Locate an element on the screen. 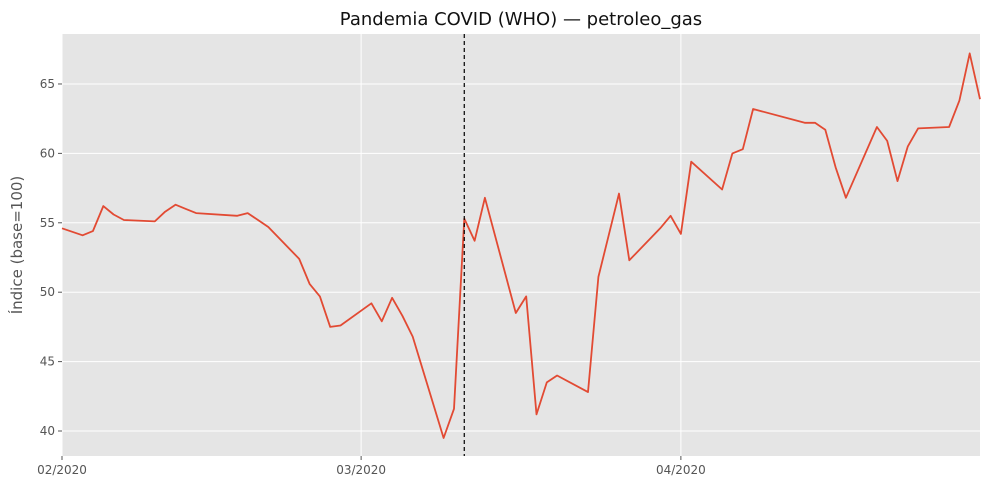 This screenshot has width=989, height=490. chart-title: Pandemia COVID (WHO) — petroleo_gas is located at coordinates (521, 19).